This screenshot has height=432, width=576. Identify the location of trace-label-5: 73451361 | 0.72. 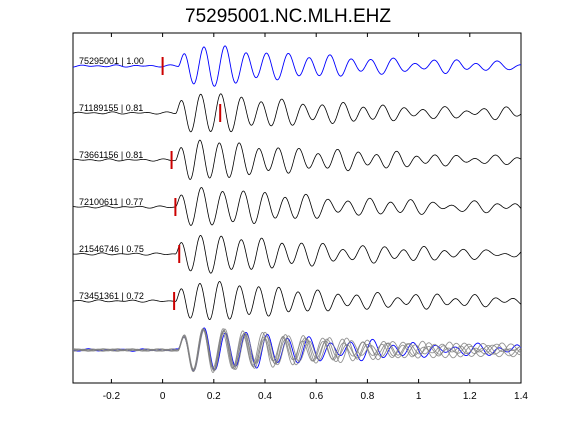
(111, 296).